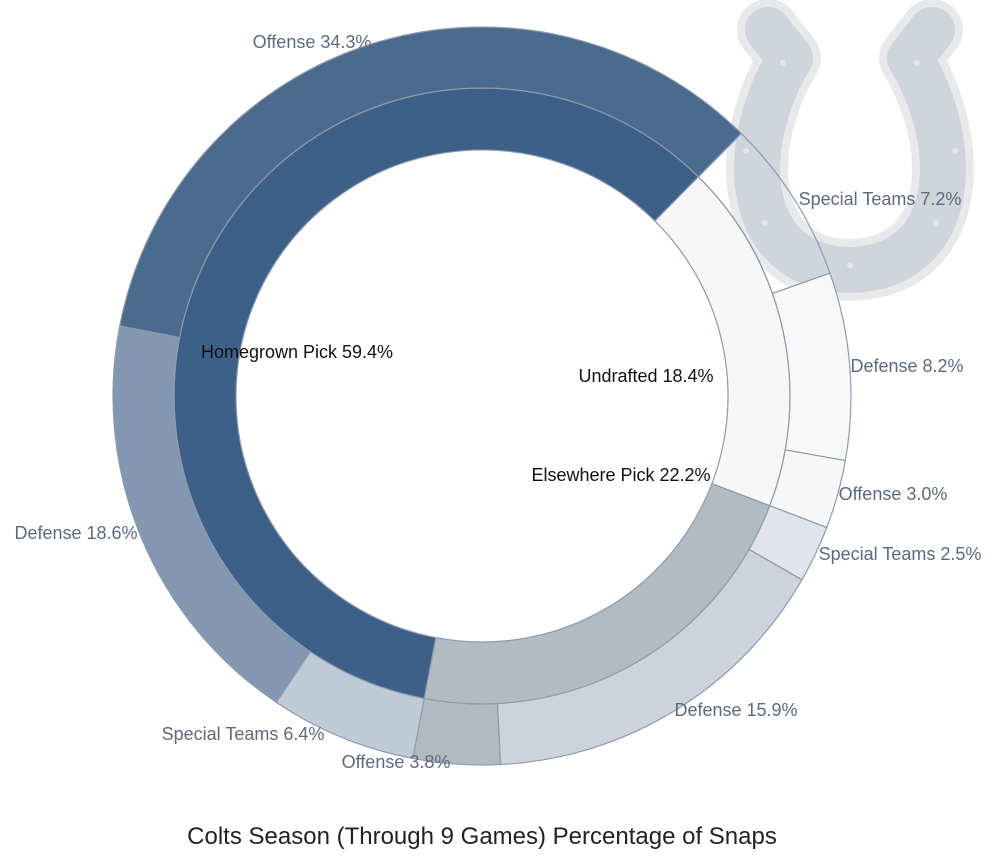  What do you see at coordinates (457, 731) in the screenshot?
I see `outer-segment-elsewhere-pick-offense` at bounding box center [457, 731].